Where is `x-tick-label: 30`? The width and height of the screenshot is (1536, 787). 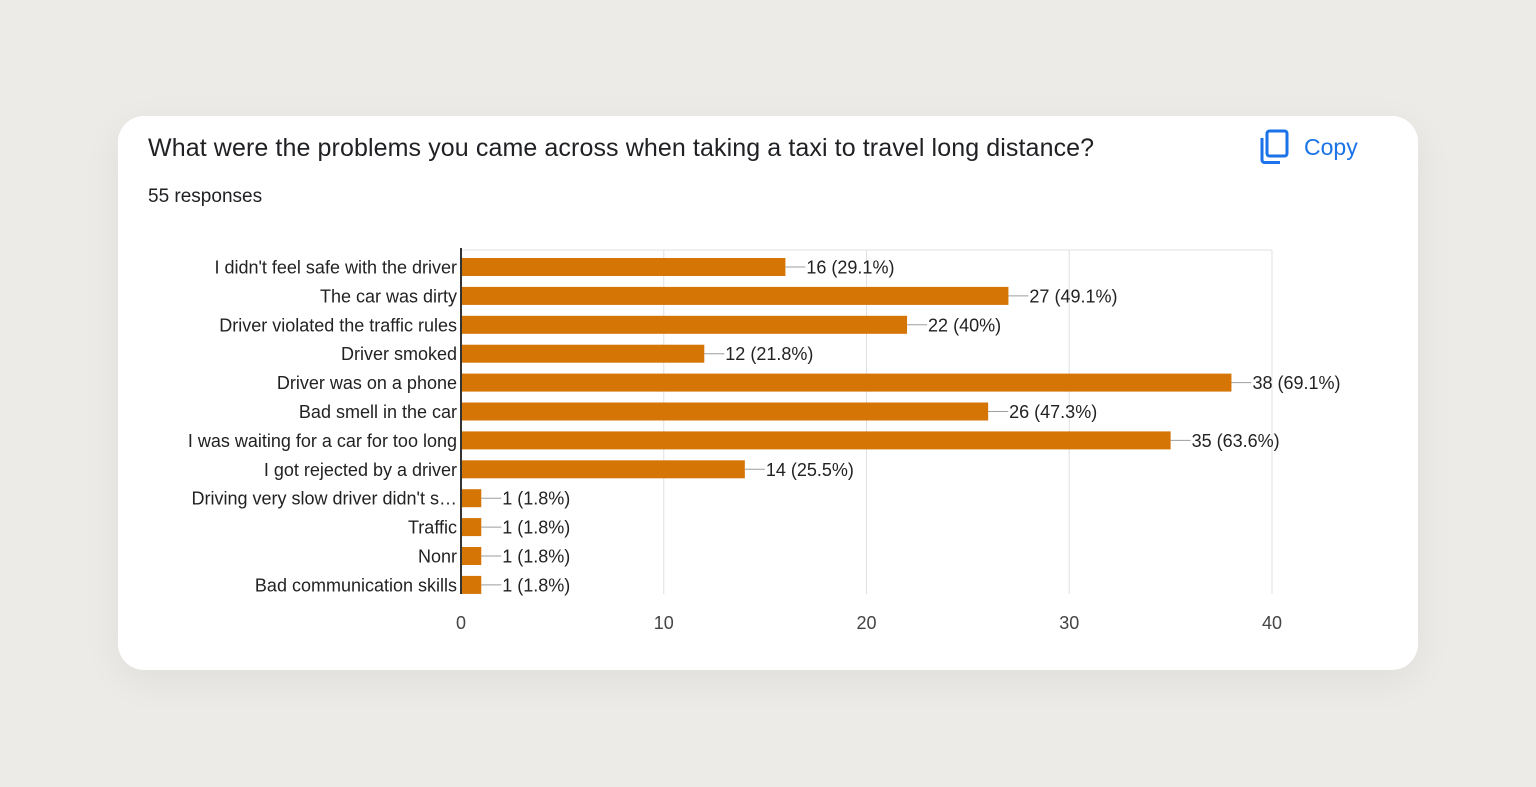 x-tick-label: 30 is located at coordinates (1069, 623).